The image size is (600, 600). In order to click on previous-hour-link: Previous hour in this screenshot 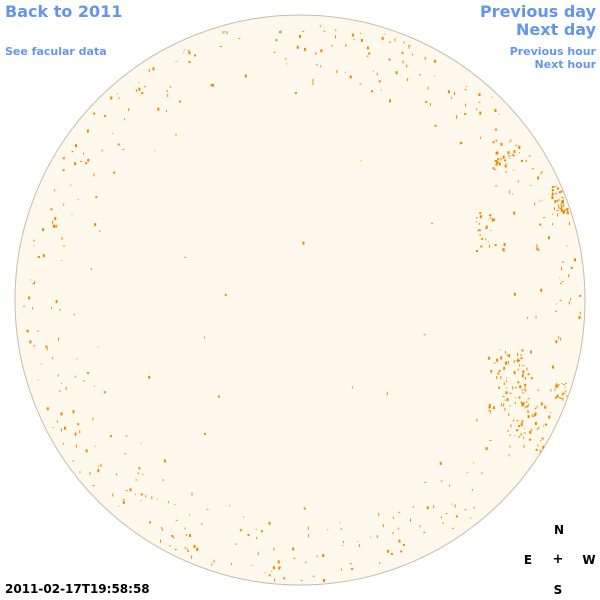, I will do `click(552, 51)`.